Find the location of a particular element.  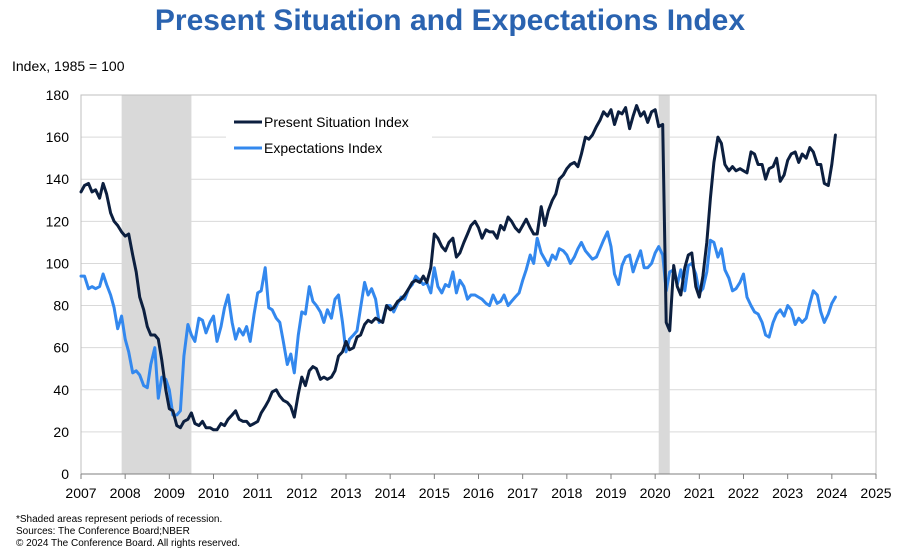

x-tick-label: 2016 is located at coordinates (478, 493).